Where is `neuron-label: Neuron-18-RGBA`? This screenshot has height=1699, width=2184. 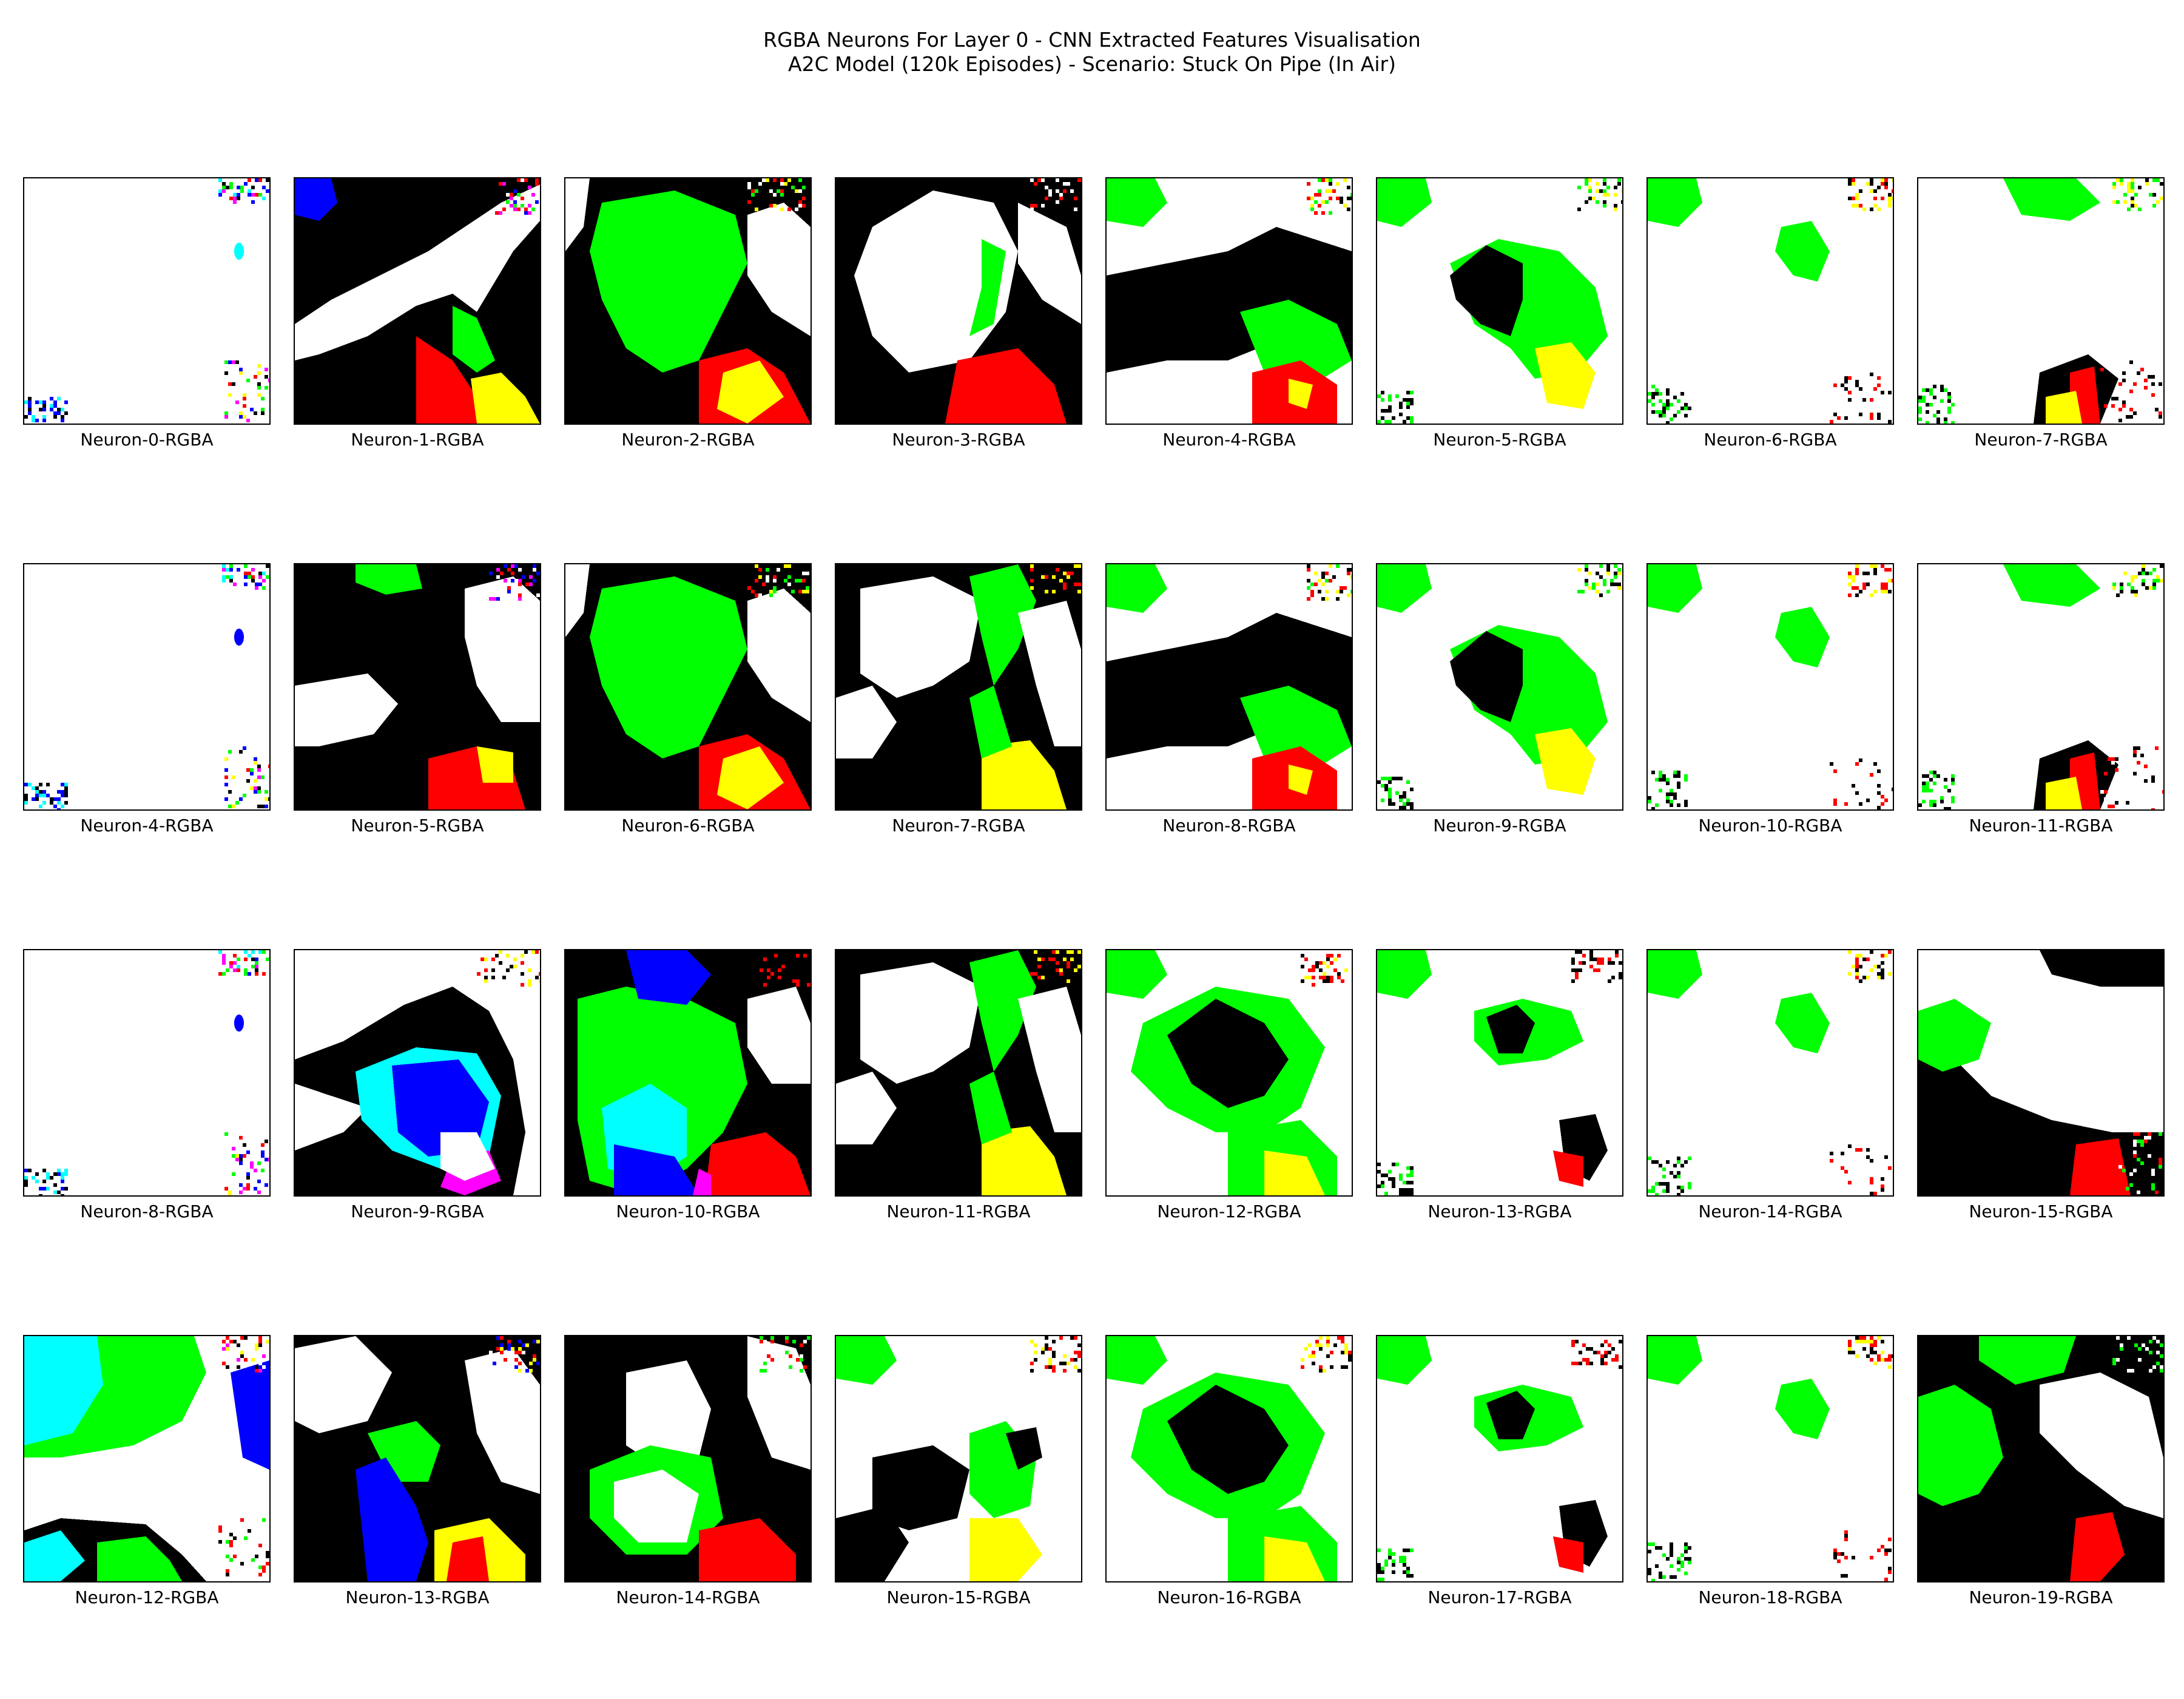 neuron-label: Neuron-18-RGBA is located at coordinates (1770, 1597).